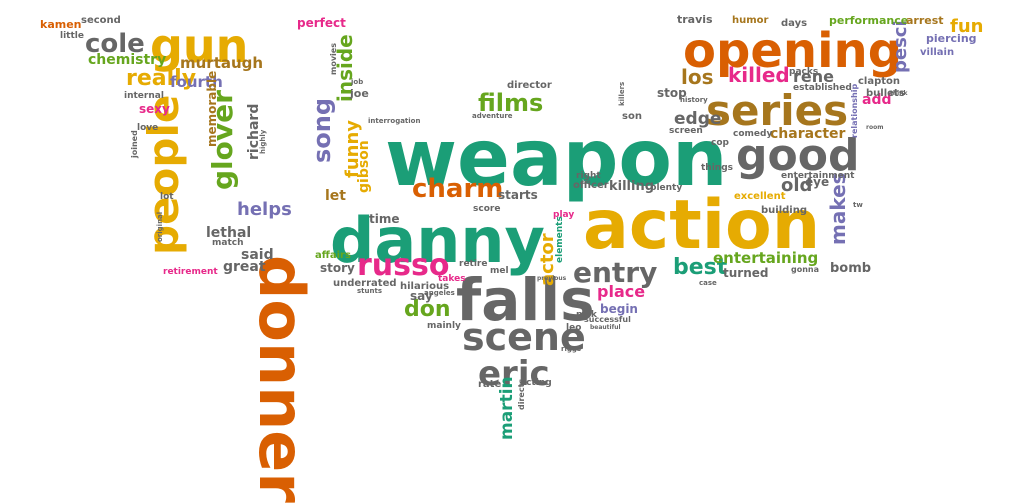  Describe the element at coordinates (605, 327) in the screenshot. I see `cloud-word: beautiful` at that location.